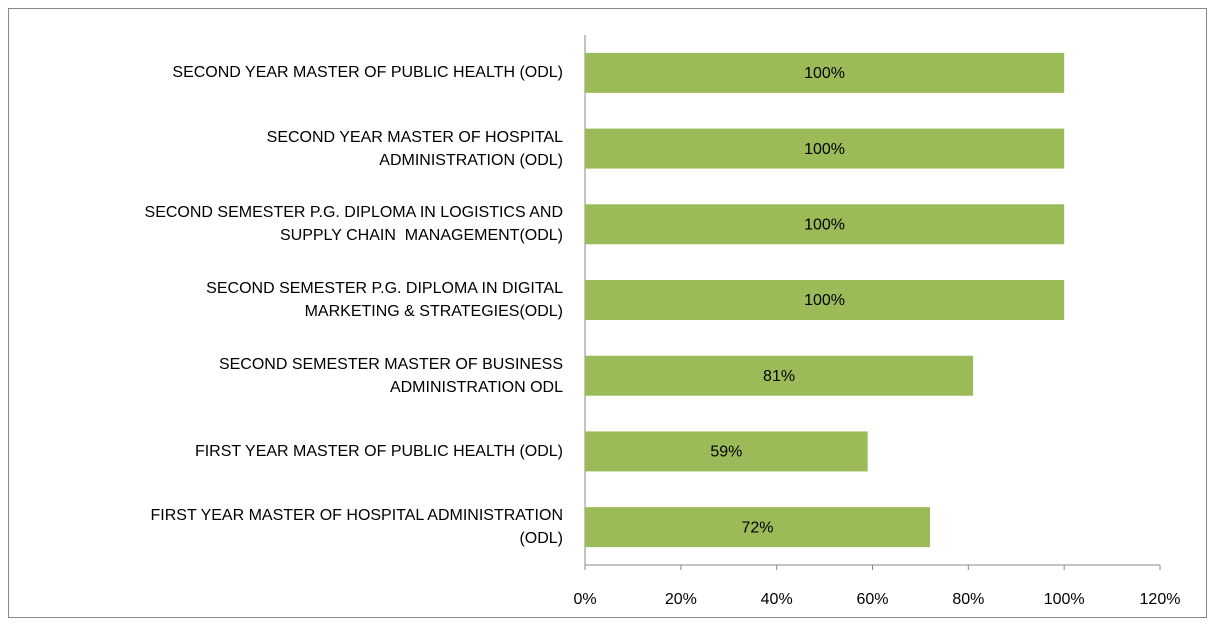  Describe the element at coordinates (378, 451) in the screenshot. I see `y-tick-label: FIRST YEAR MASTER OF PUBLIC HEALTH (ODL)` at that location.